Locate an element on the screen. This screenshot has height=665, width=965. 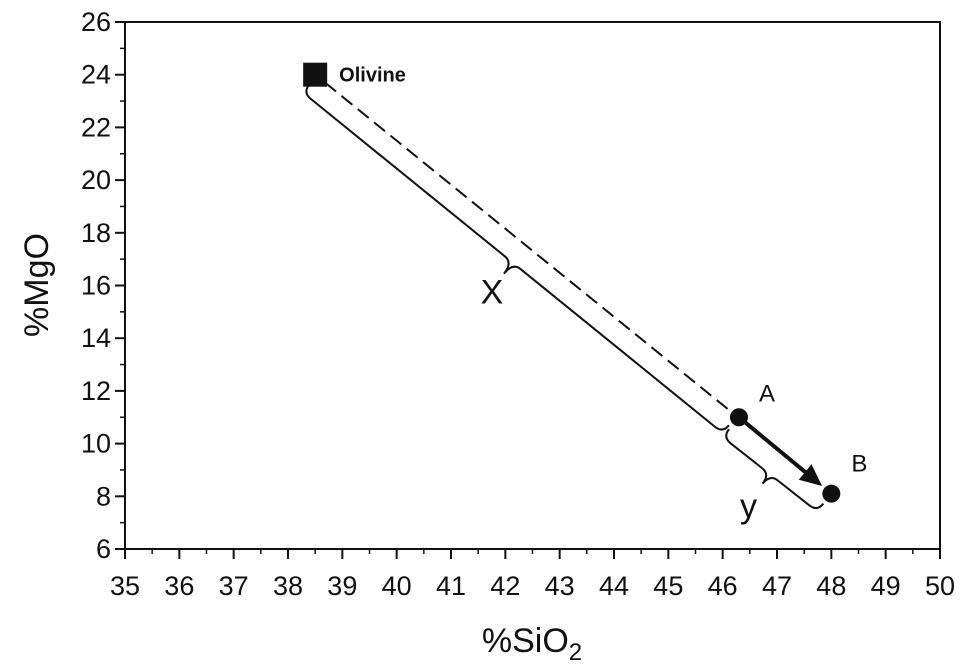
olivine-label: Olivine is located at coordinates (372, 76).